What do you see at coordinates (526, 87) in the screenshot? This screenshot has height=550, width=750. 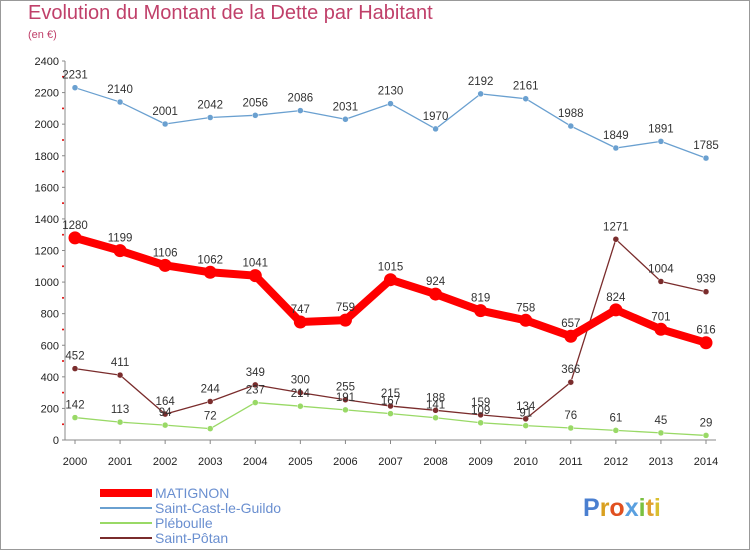 I see `data-label: 2161` at bounding box center [526, 87].